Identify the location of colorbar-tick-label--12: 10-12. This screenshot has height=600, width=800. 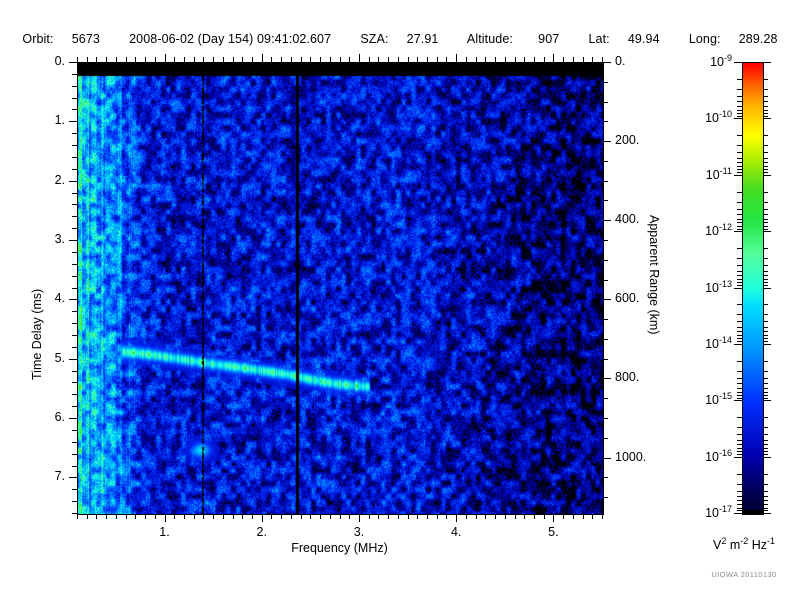
(703, 230).